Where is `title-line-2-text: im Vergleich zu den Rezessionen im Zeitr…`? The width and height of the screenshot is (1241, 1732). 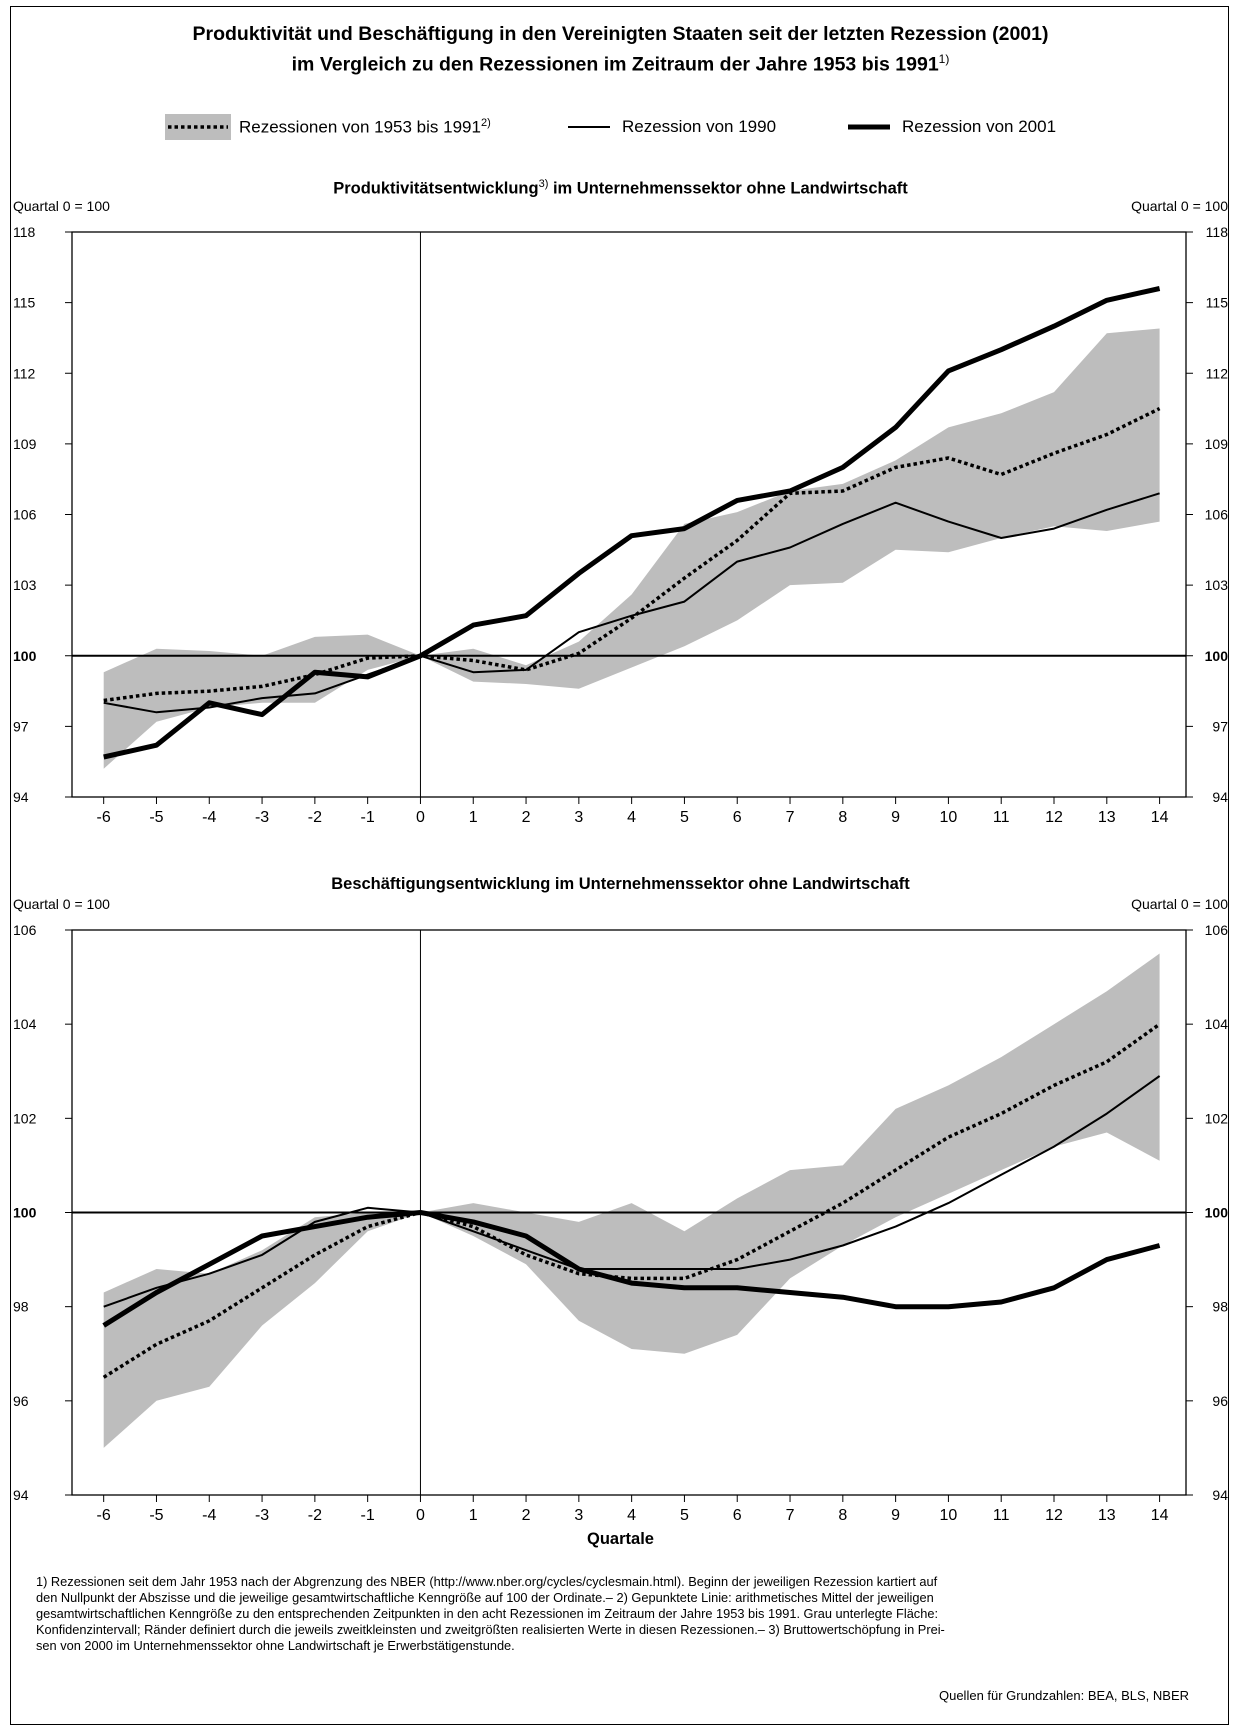
title-line-2-text: im Vergleich zu den Rezessionen im Zeitr… is located at coordinates (615, 64).